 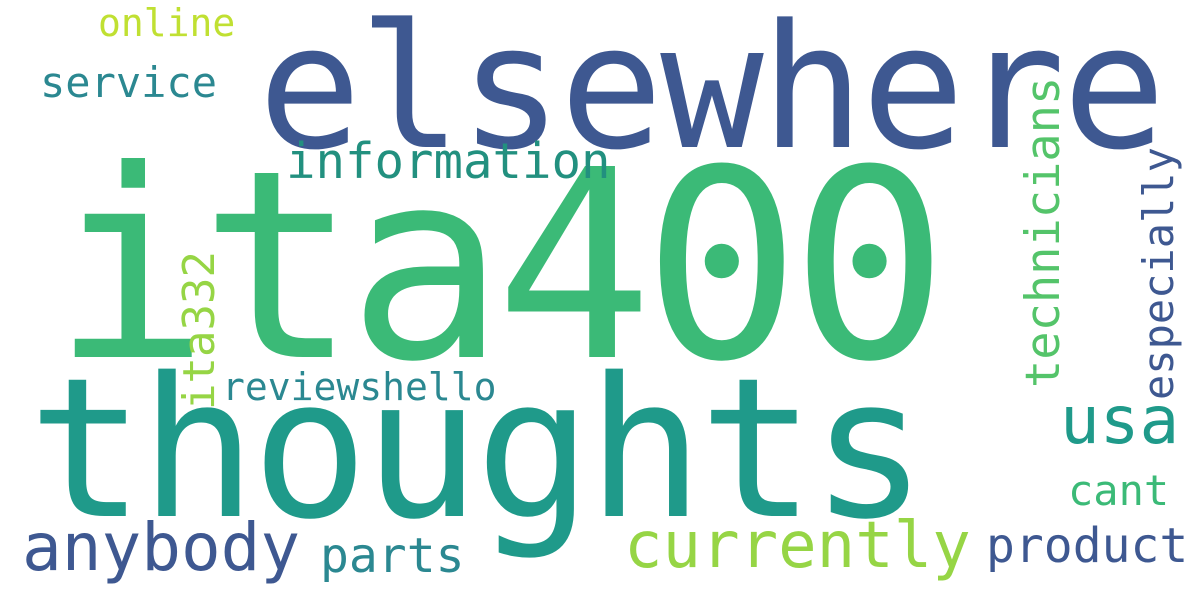 I want to click on word-usa: usa, so click(x=1120, y=420).